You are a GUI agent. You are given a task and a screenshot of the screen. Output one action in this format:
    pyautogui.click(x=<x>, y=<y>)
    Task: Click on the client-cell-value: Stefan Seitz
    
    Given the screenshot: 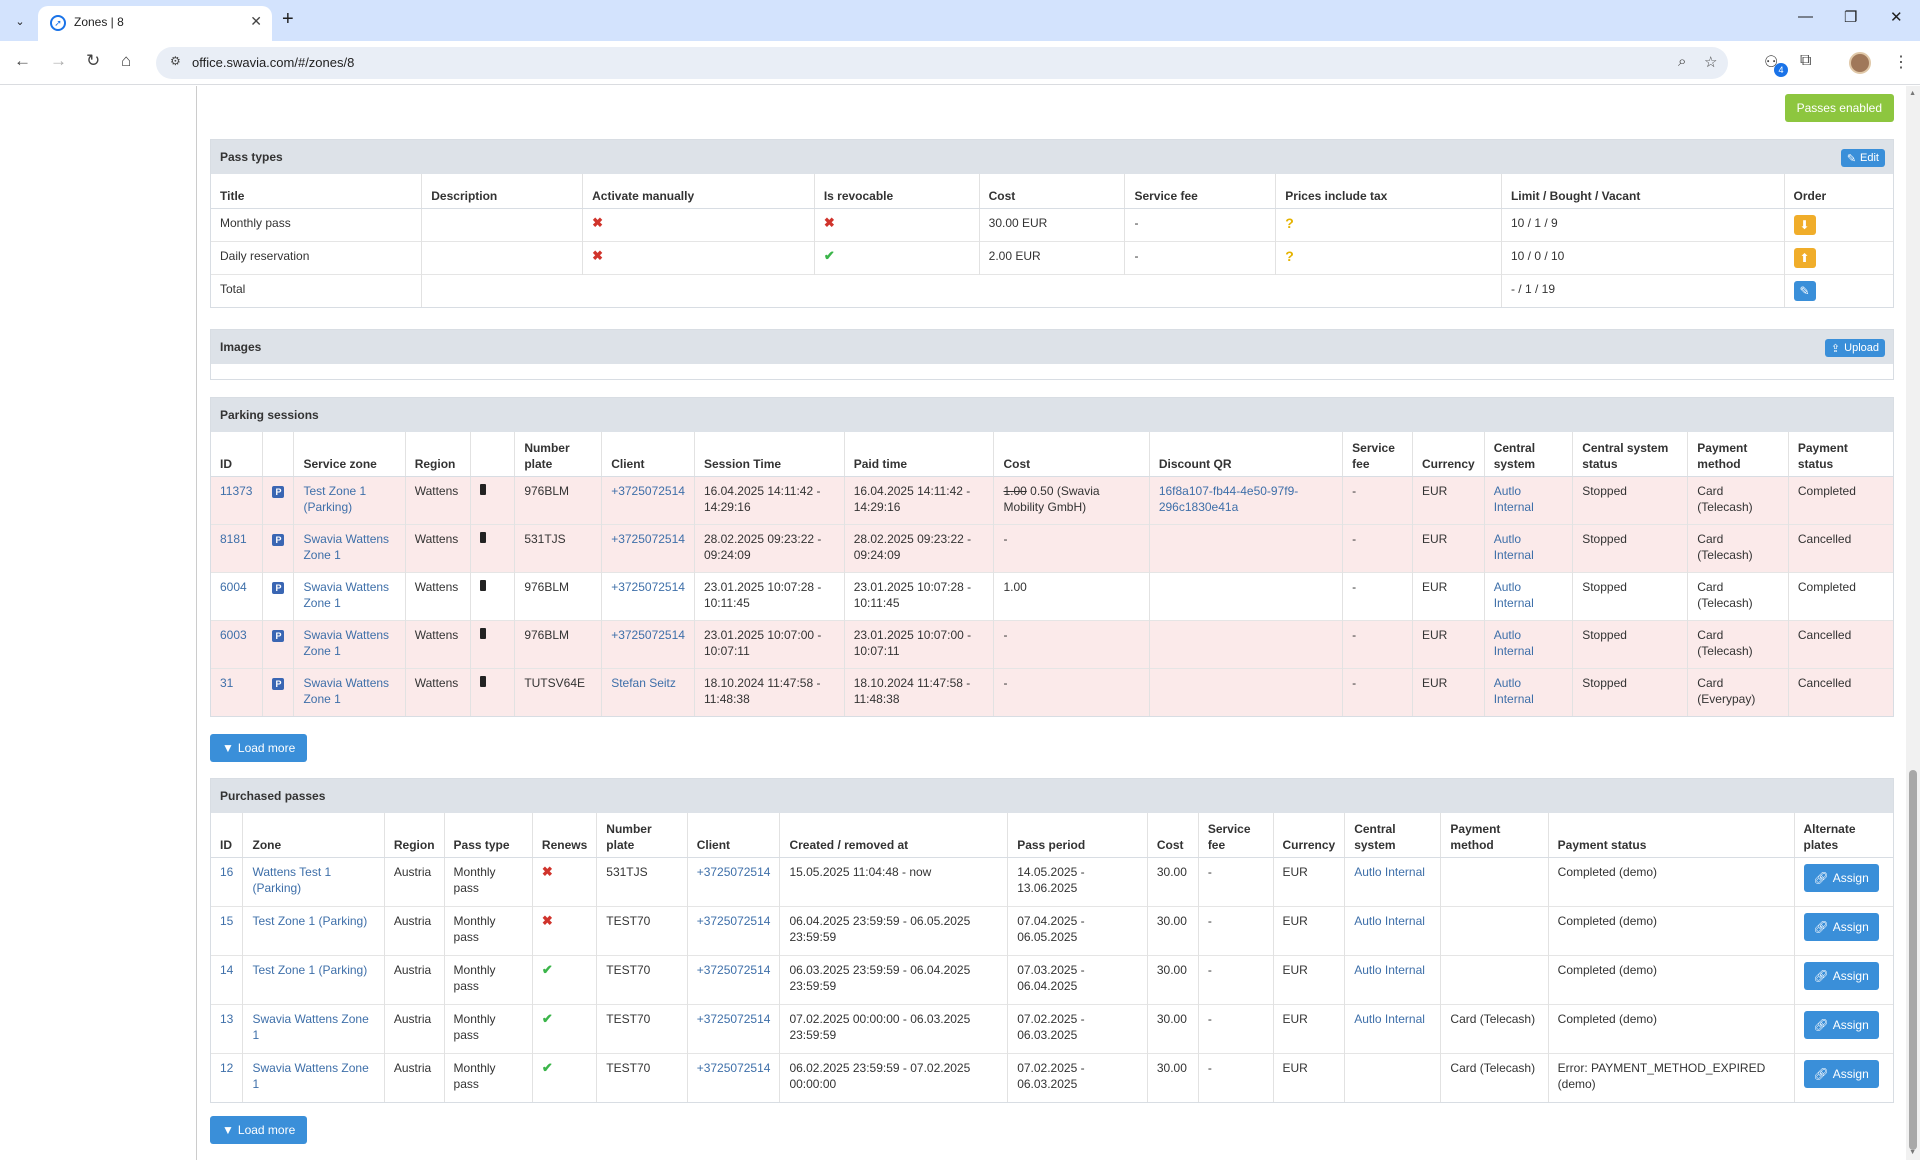 What is the action you would take?
    pyautogui.click(x=643, y=682)
    